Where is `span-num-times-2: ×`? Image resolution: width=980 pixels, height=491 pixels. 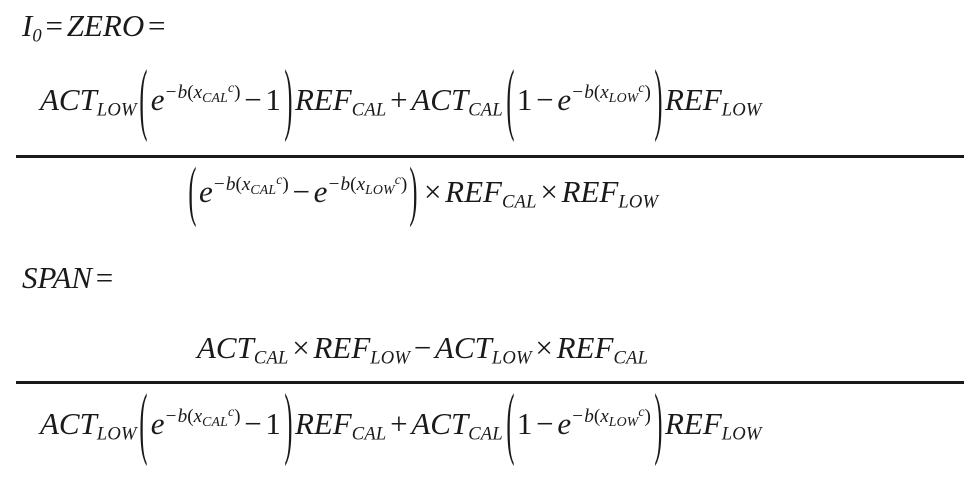 span-num-times-2: × is located at coordinates (544, 347).